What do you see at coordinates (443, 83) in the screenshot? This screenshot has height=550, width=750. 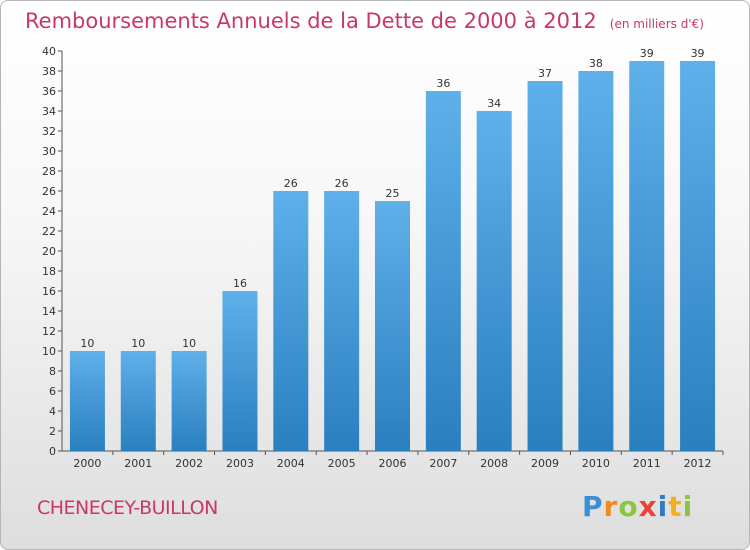 I see `data-label-2007: 36` at bounding box center [443, 83].